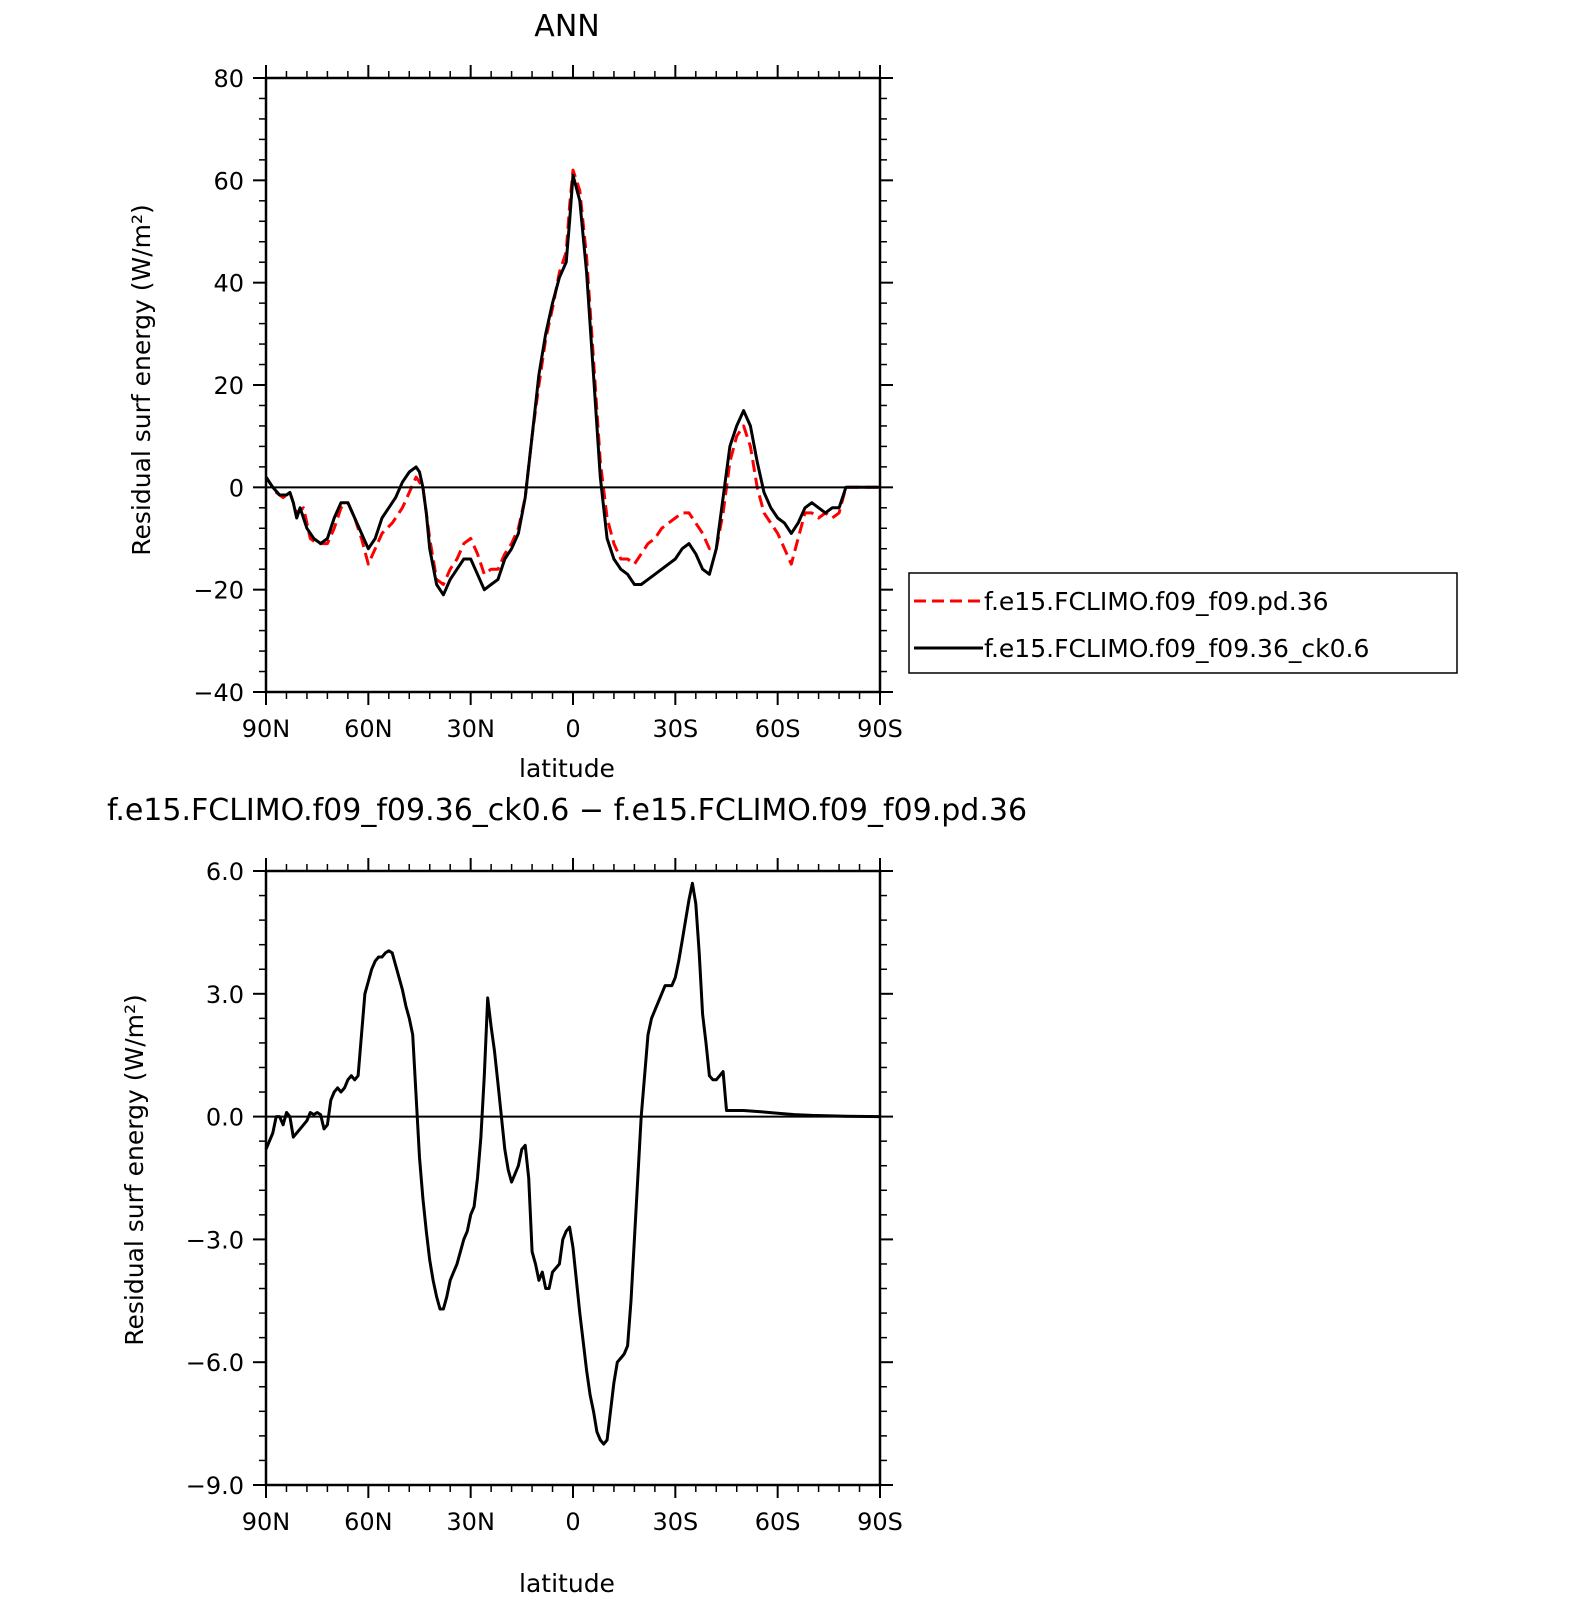 The height and width of the screenshot is (1602, 1585). What do you see at coordinates (134, 1170) in the screenshot?
I see `bottom-chart-ylabel: Residual surf energy (W/m²)` at bounding box center [134, 1170].